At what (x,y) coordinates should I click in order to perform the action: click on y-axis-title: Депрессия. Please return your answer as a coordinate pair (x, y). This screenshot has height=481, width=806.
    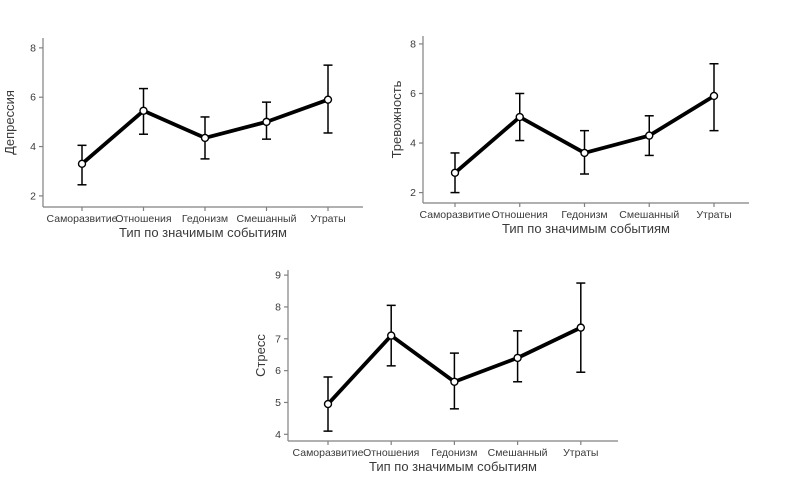
    Looking at the image, I should click on (9, 122).